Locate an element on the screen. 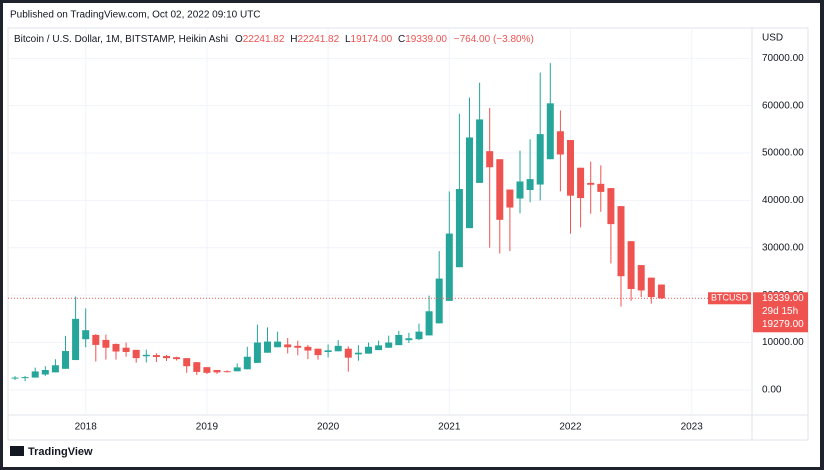  y-tick-label: 60000.00 is located at coordinates (783, 105).